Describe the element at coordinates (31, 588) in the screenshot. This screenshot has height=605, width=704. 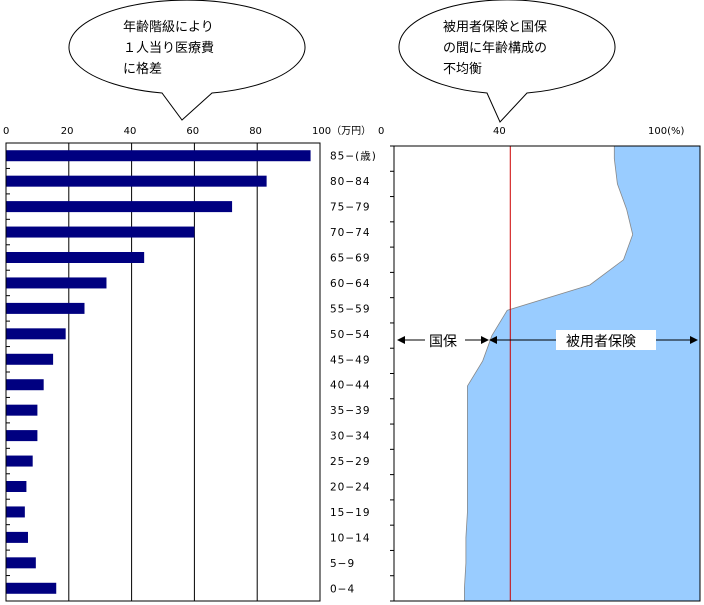
I see `bar-0−4` at that location.